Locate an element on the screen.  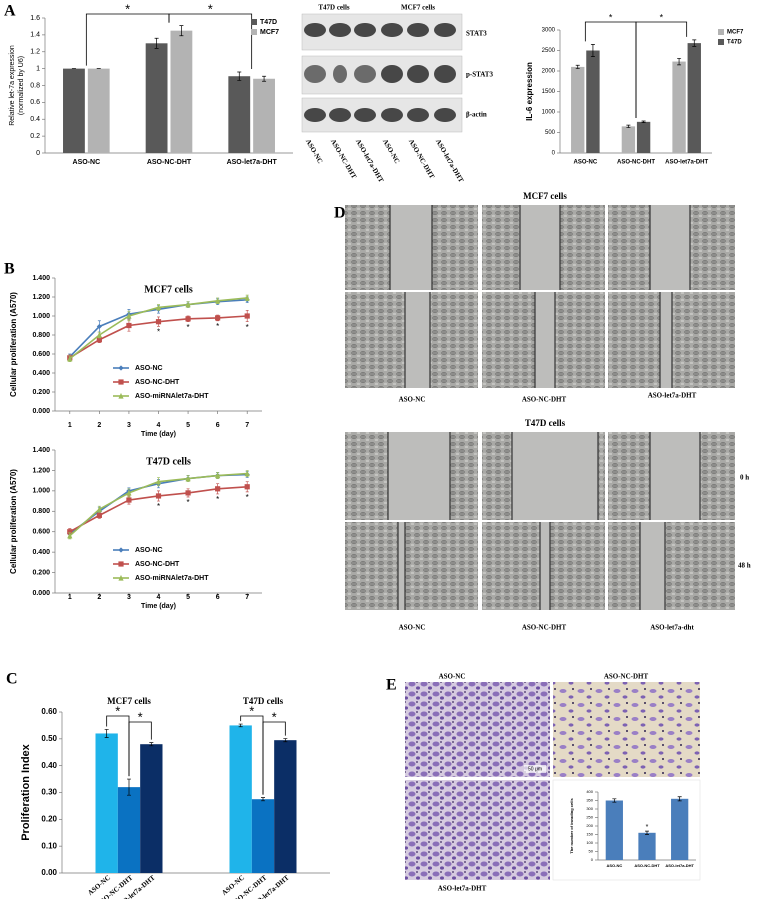
x-tick-label: ASO-NC-DHT is located at coordinates (647, 865).